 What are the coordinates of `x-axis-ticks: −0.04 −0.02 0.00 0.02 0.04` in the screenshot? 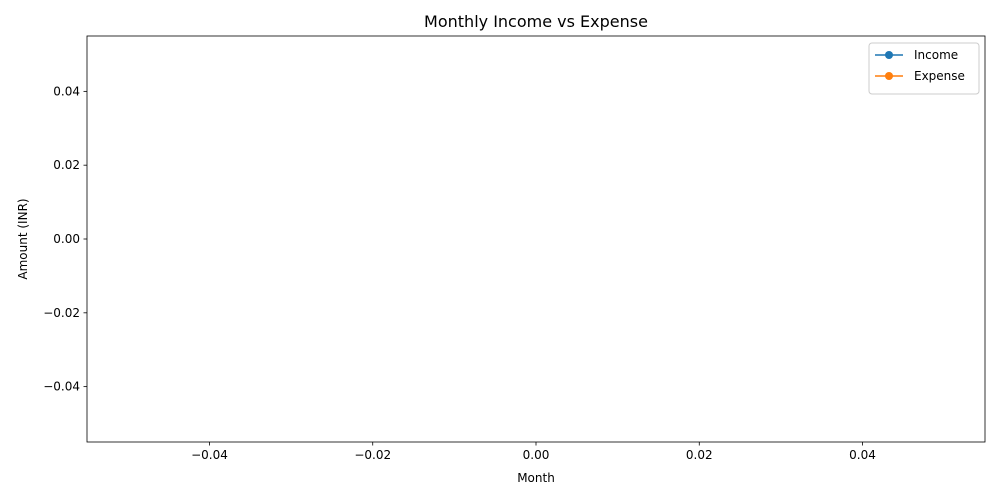 It's located at (533, 452).